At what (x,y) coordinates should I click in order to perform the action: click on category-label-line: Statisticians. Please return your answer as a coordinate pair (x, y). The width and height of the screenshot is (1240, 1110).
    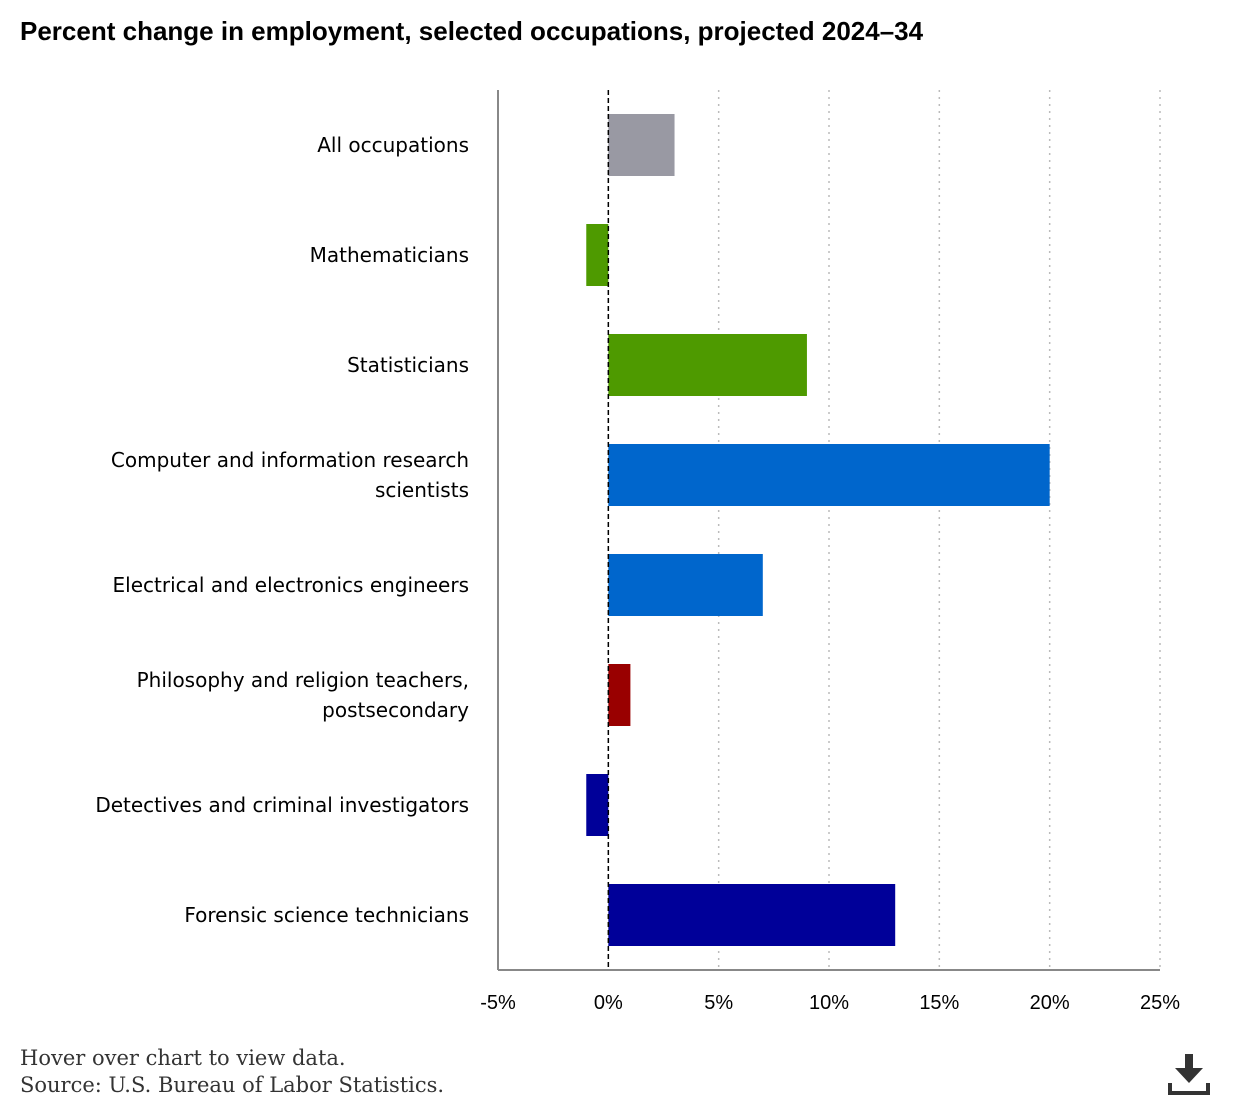
    Looking at the image, I should click on (408, 365).